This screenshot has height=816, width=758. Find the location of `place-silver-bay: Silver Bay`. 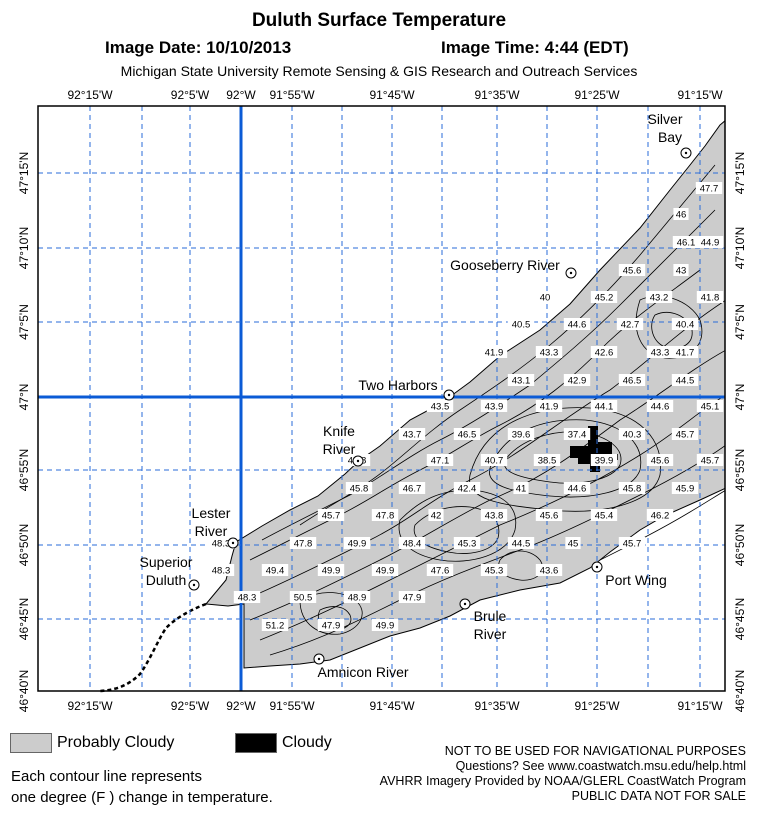

place-silver-bay: Silver Bay is located at coordinates (669, 134).